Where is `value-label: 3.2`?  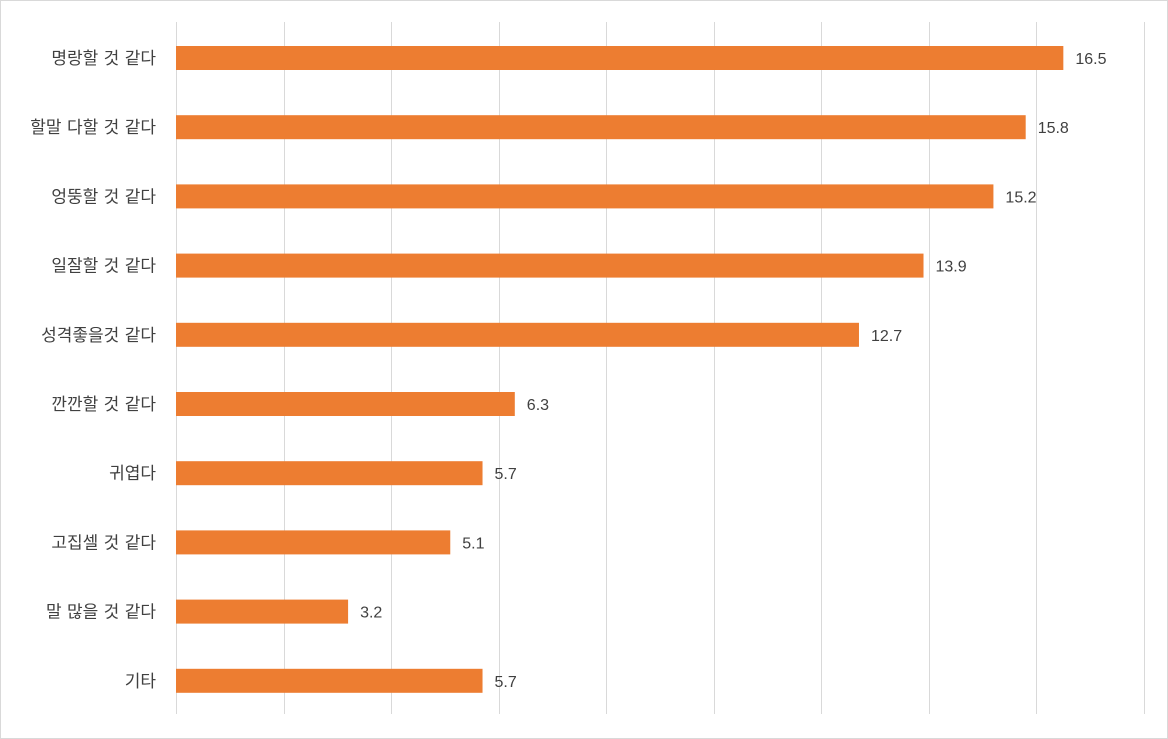
value-label: 3.2 is located at coordinates (371, 613).